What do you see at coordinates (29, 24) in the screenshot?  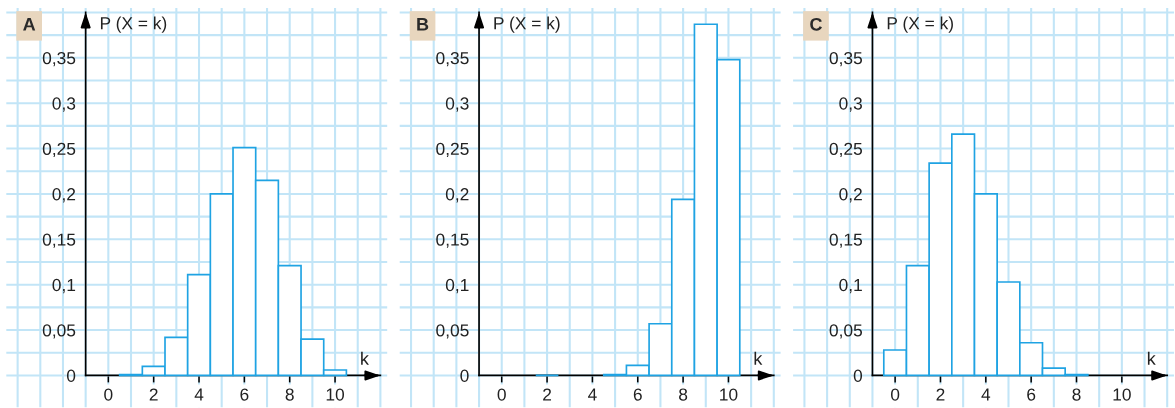 I see `chart-title: A` at bounding box center [29, 24].